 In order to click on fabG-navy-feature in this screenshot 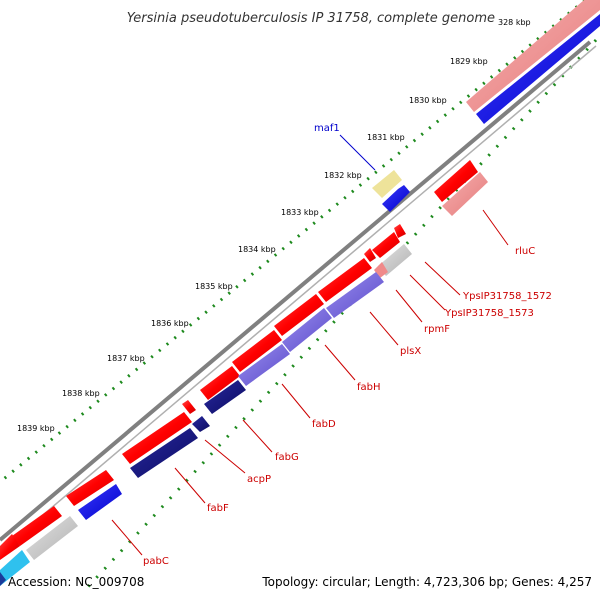, I will do `click(225, 397)`.